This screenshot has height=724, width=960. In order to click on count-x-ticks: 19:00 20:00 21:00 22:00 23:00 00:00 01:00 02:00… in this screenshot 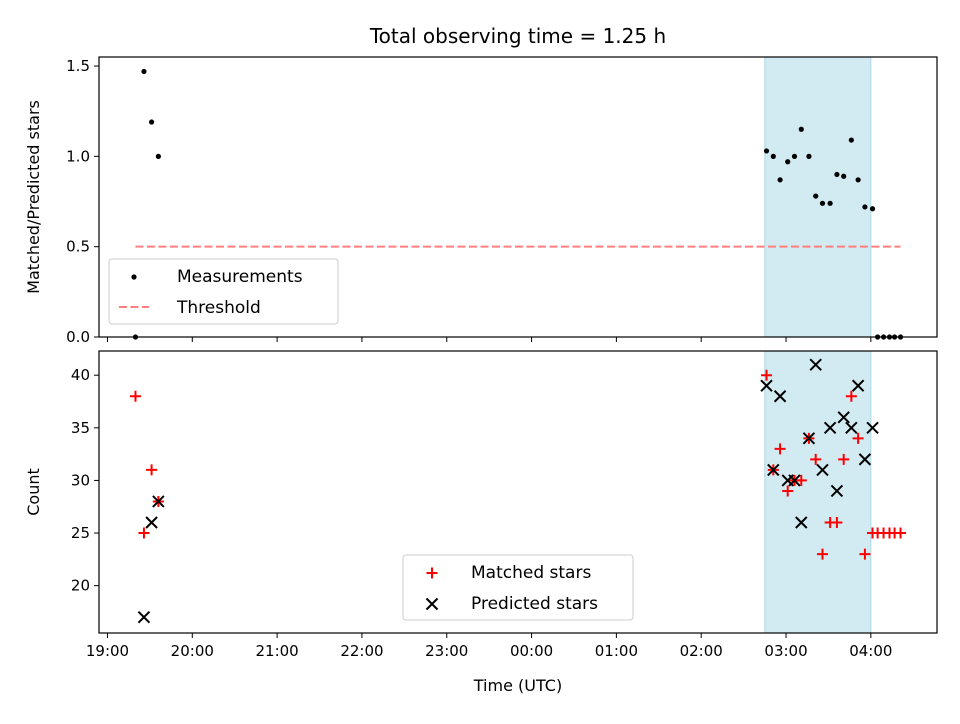, I will do `click(489, 646)`.